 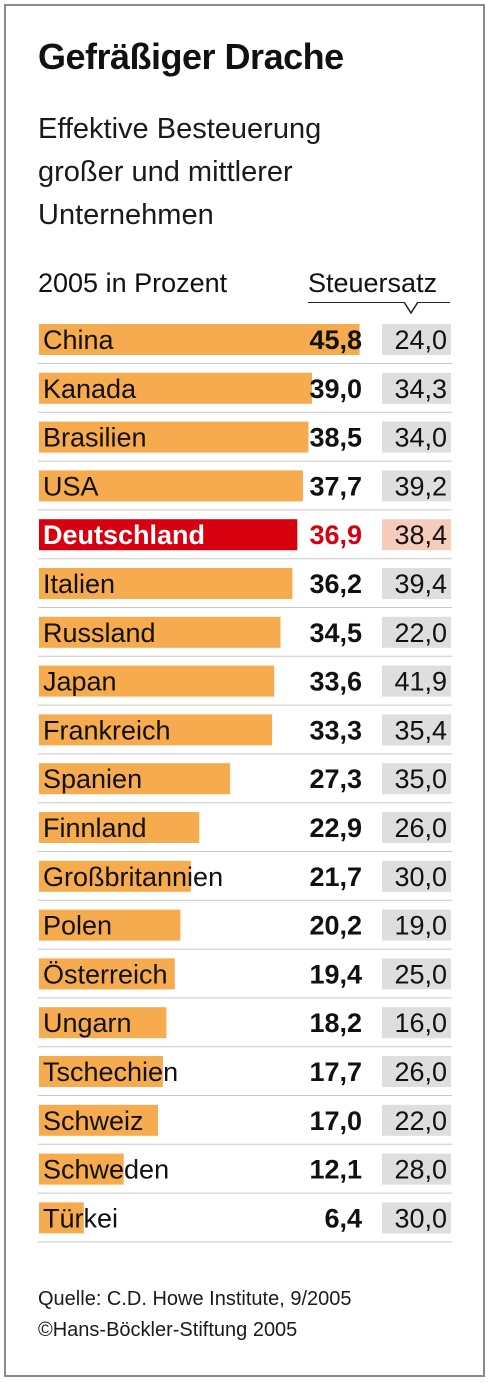 What do you see at coordinates (99, 633) in the screenshot?
I see `category-label: Russland` at bounding box center [99, 633].